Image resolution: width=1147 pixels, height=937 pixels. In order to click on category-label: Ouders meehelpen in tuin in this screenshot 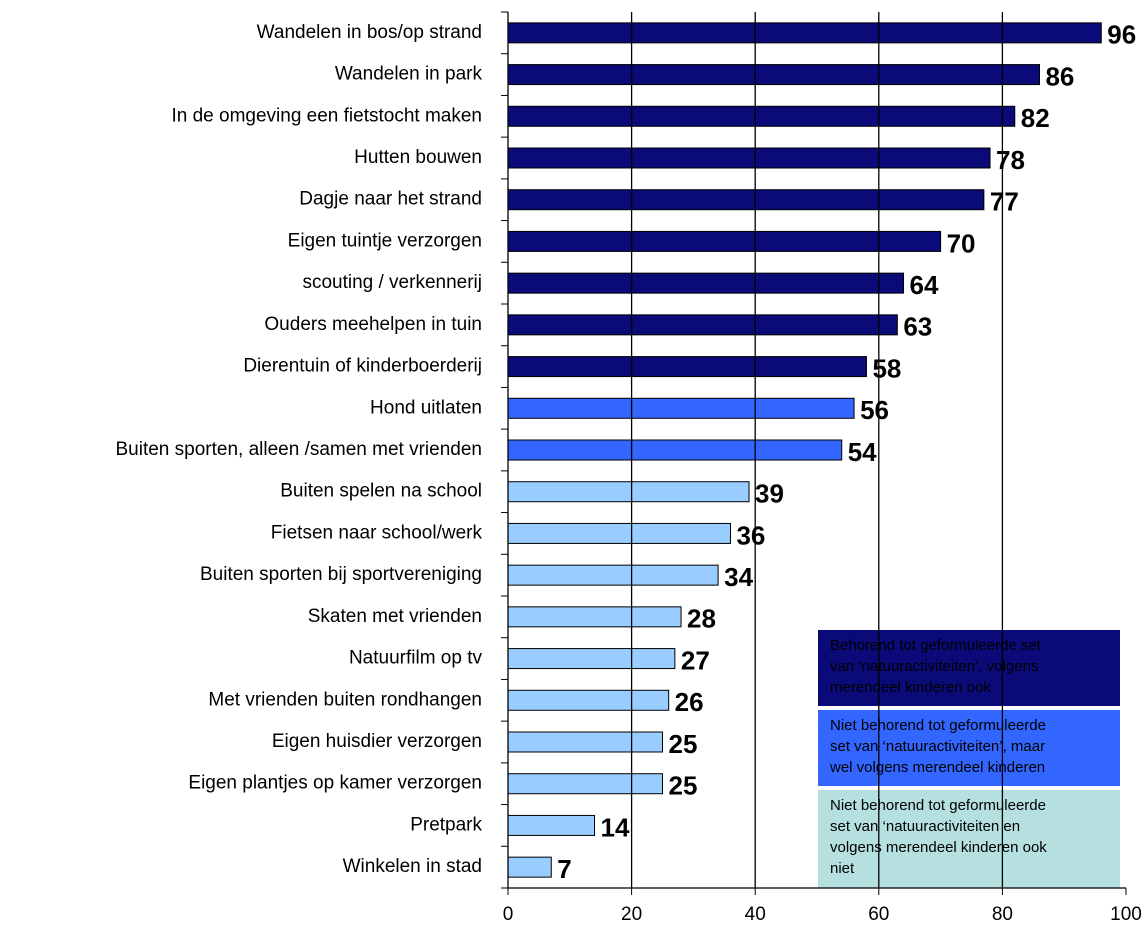, I will do `click(373, 324)`.